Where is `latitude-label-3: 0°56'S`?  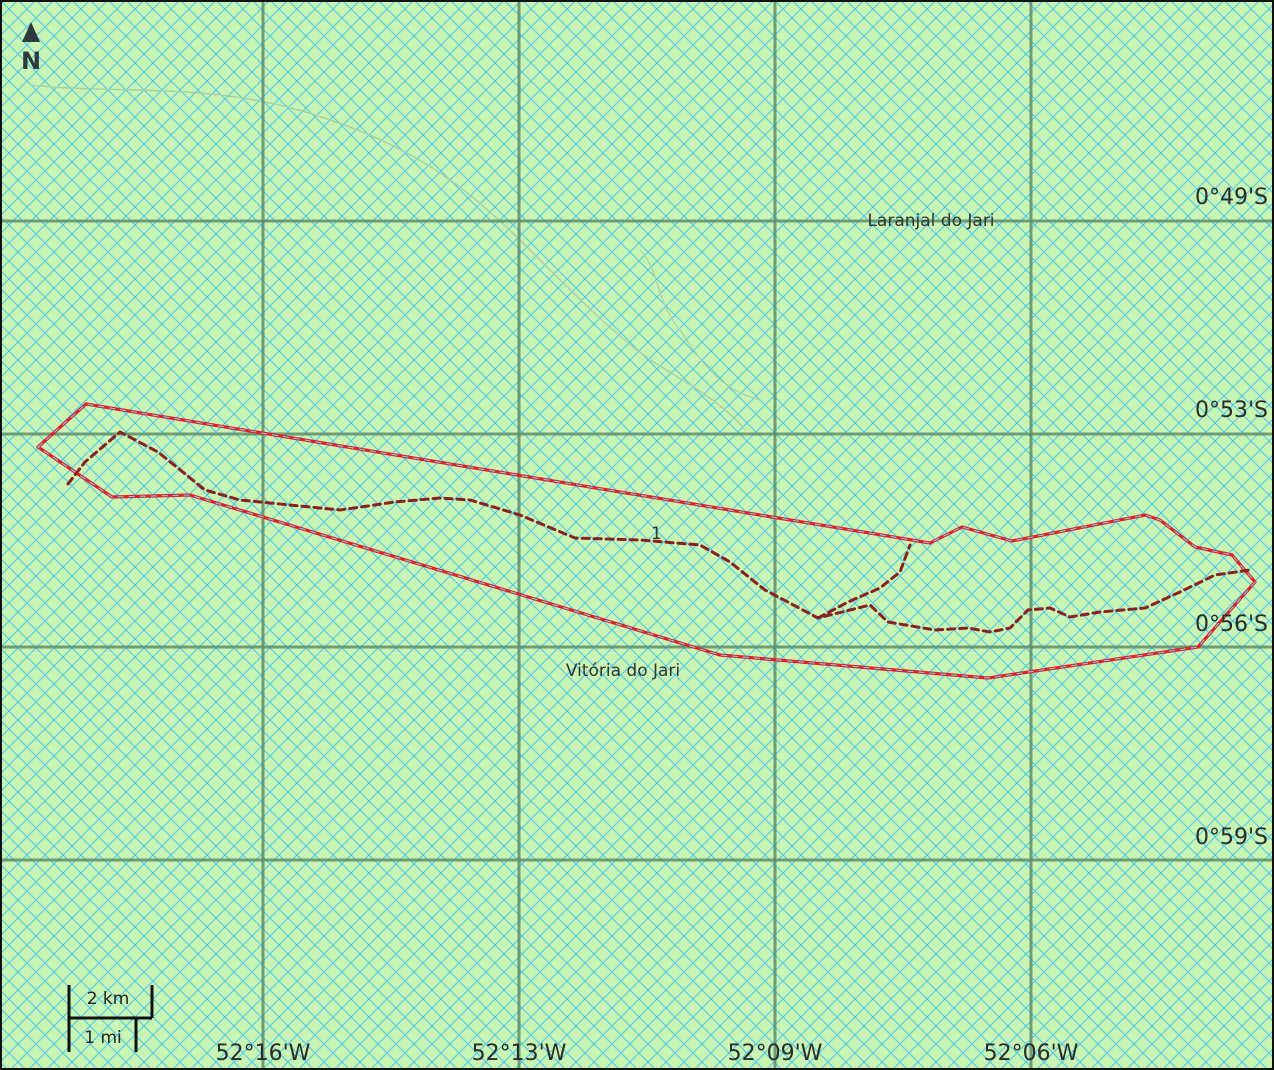 latitude-label-3: 0°56'S is located at coordinates (1231, 624).